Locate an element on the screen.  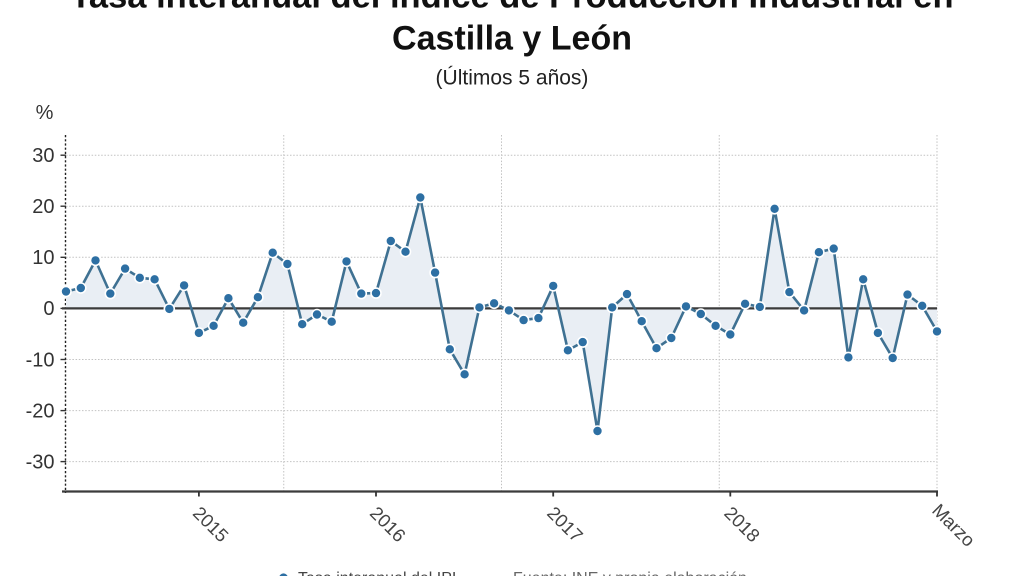
svg-text: -10 is located at coordinates (40, 360).